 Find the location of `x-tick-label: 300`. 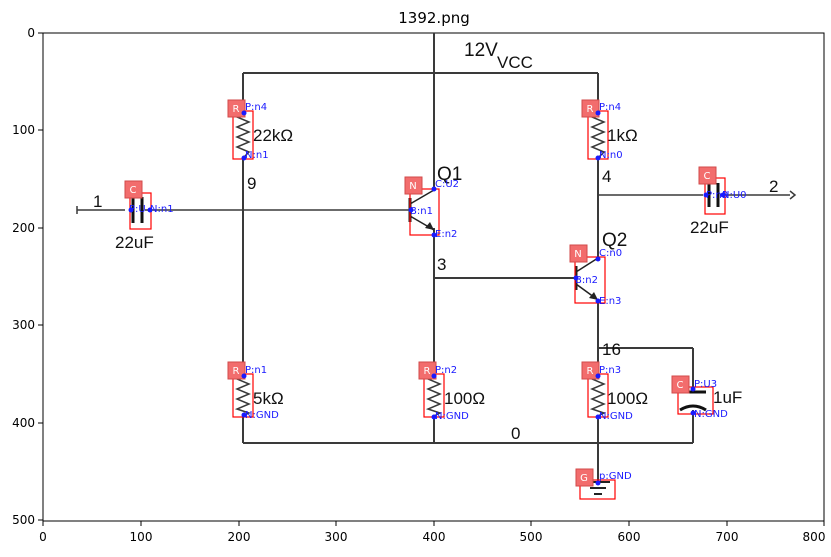

x-tick-label: 300 is located at coordinates (336, 537).